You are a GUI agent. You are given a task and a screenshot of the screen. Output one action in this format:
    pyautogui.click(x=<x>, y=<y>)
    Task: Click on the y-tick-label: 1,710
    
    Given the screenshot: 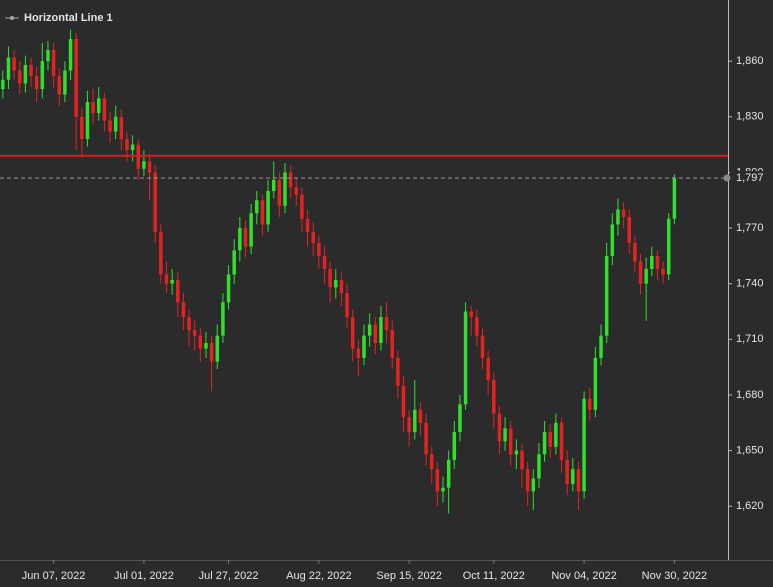 What is the action you would take?
    pyautogui.click(x=750, y=339)
    